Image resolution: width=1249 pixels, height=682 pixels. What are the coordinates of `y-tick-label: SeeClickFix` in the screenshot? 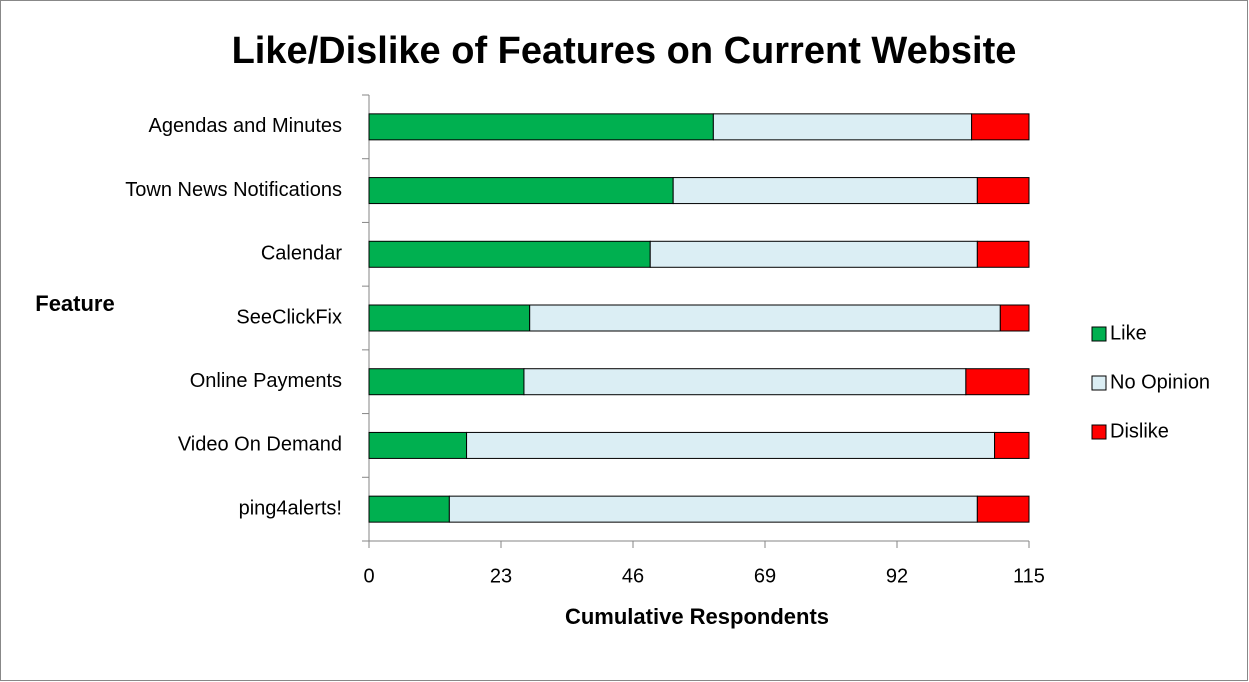 It's located at (289, 317).